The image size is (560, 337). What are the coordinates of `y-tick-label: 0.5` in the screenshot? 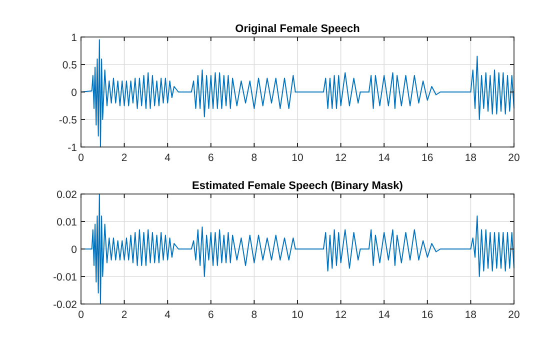 It's located at (70, 66).